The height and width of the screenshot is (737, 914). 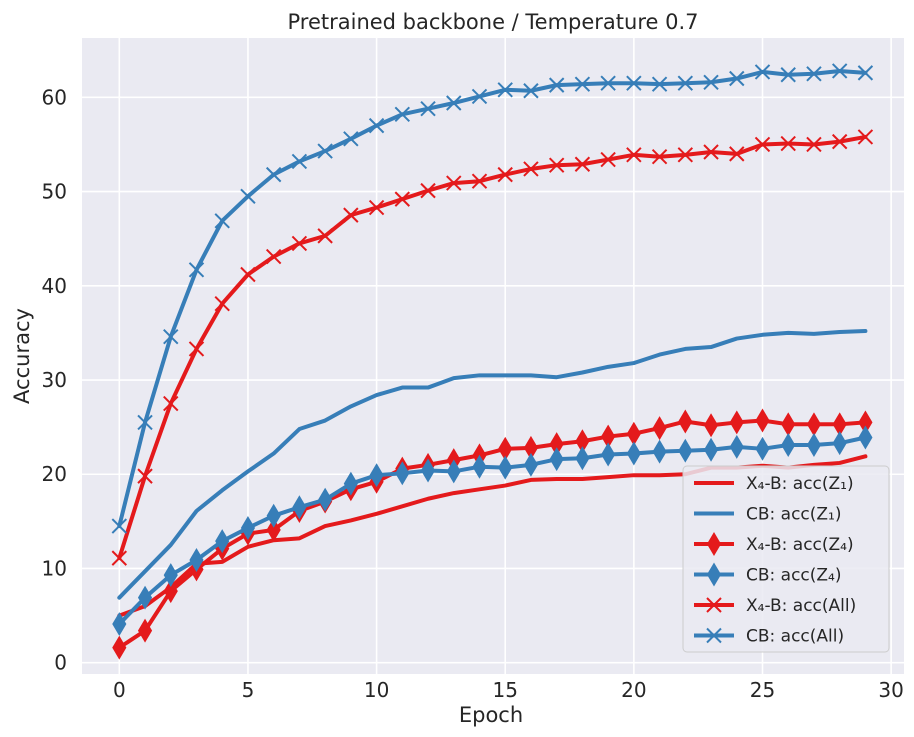 What do you see at coordinates (890, 690) in the screenshot?
I see `x-tick-label: 30` at bounding box center [890, 690].